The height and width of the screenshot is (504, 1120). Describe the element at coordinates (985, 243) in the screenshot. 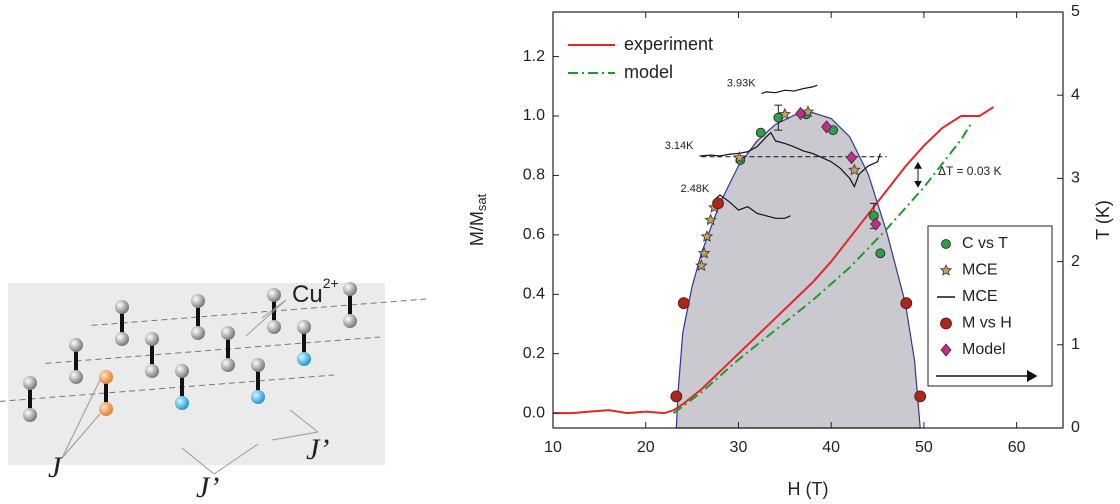

I see `legend-label: C vs T` at that location.